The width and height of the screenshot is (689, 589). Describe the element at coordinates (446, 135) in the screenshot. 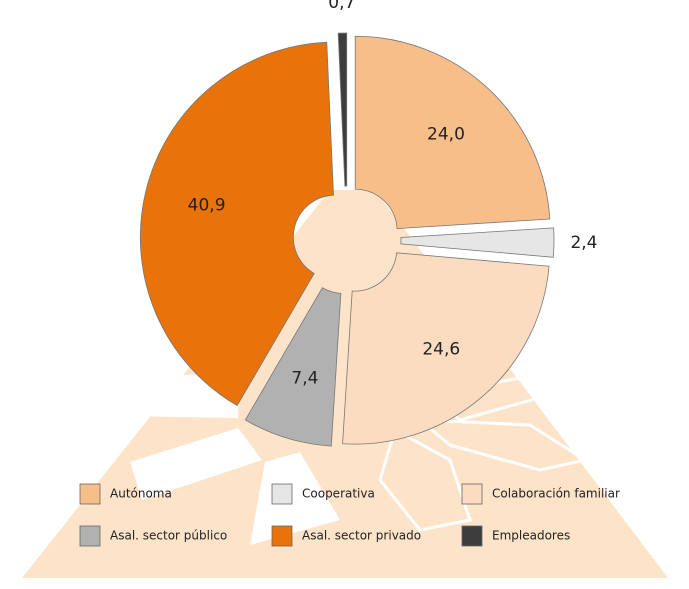

I see `value-label: 24,0` at that location.